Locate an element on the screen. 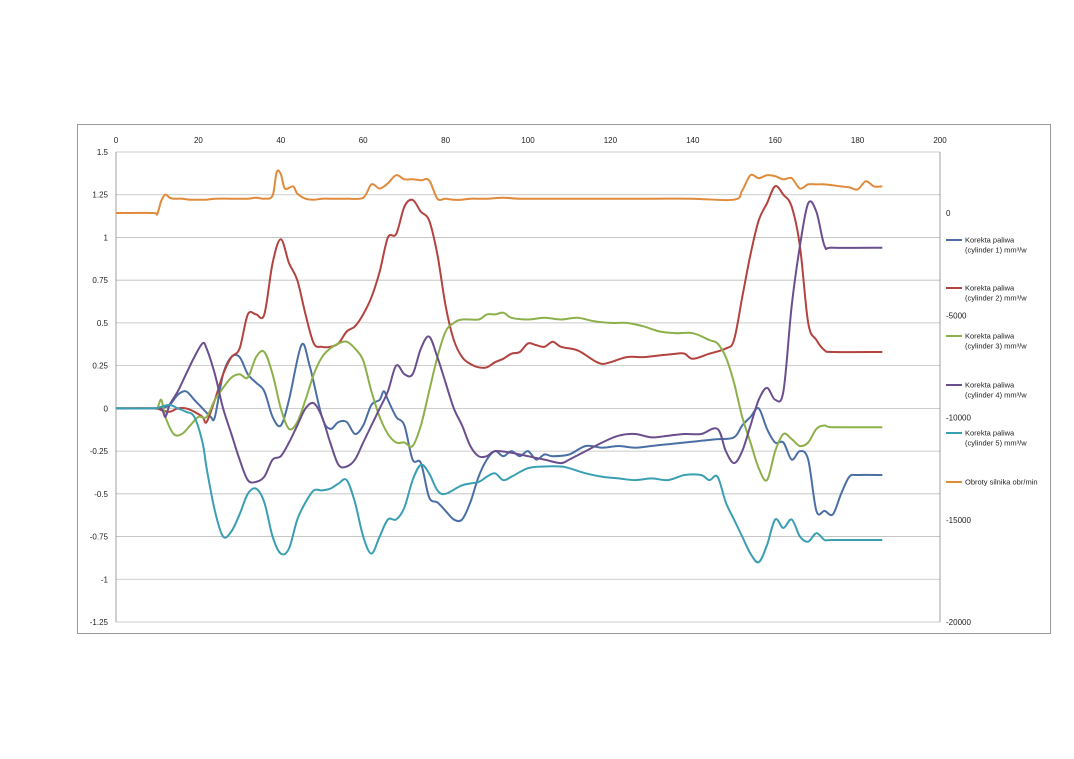  y-right-tick-label: -15000 is located at coordinates (958, 520).